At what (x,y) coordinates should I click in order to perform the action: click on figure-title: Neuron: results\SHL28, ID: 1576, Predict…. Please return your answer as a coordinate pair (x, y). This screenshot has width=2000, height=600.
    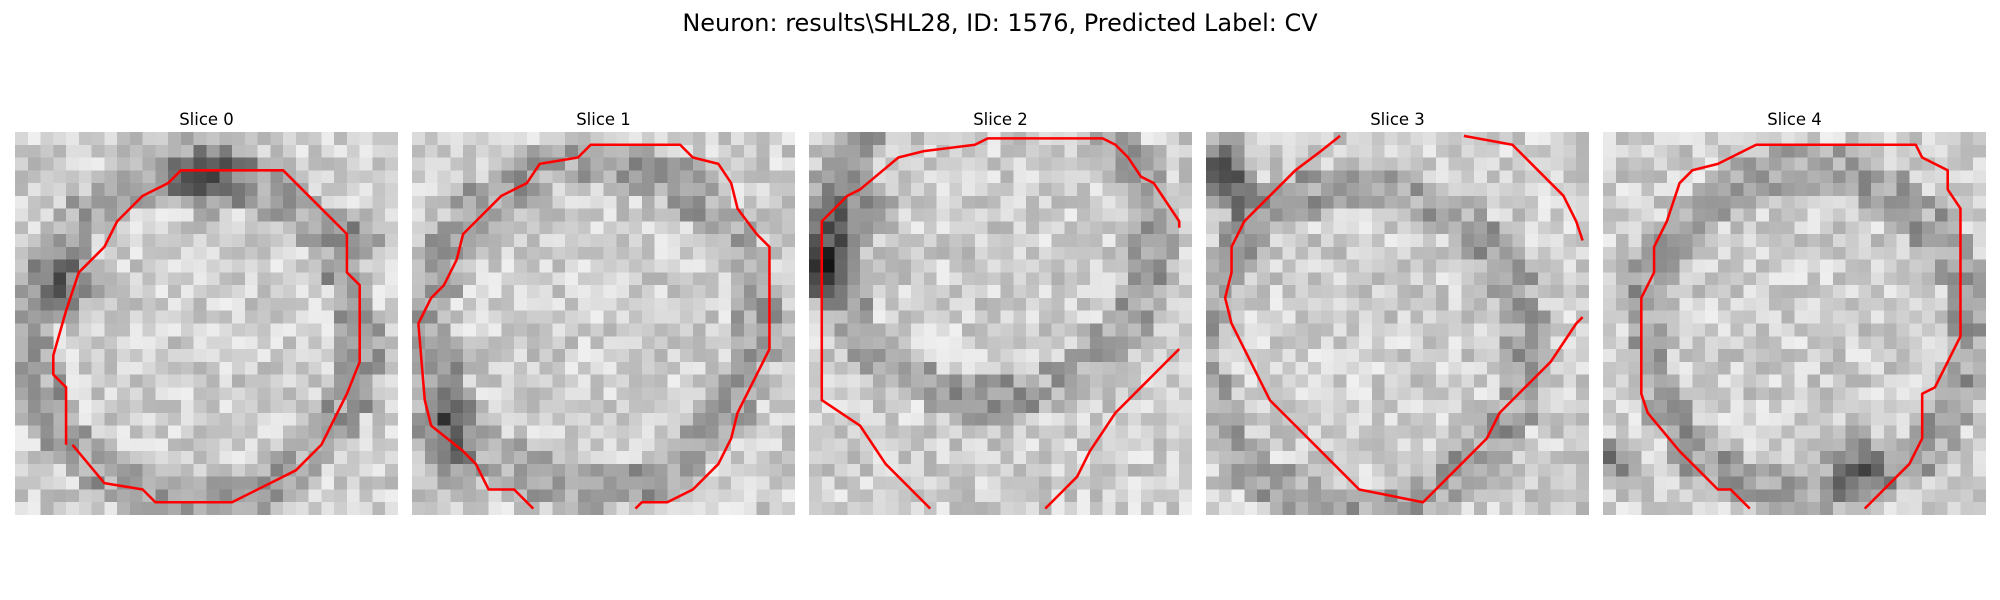
    Looking at the image, I should click on (1000, 23).